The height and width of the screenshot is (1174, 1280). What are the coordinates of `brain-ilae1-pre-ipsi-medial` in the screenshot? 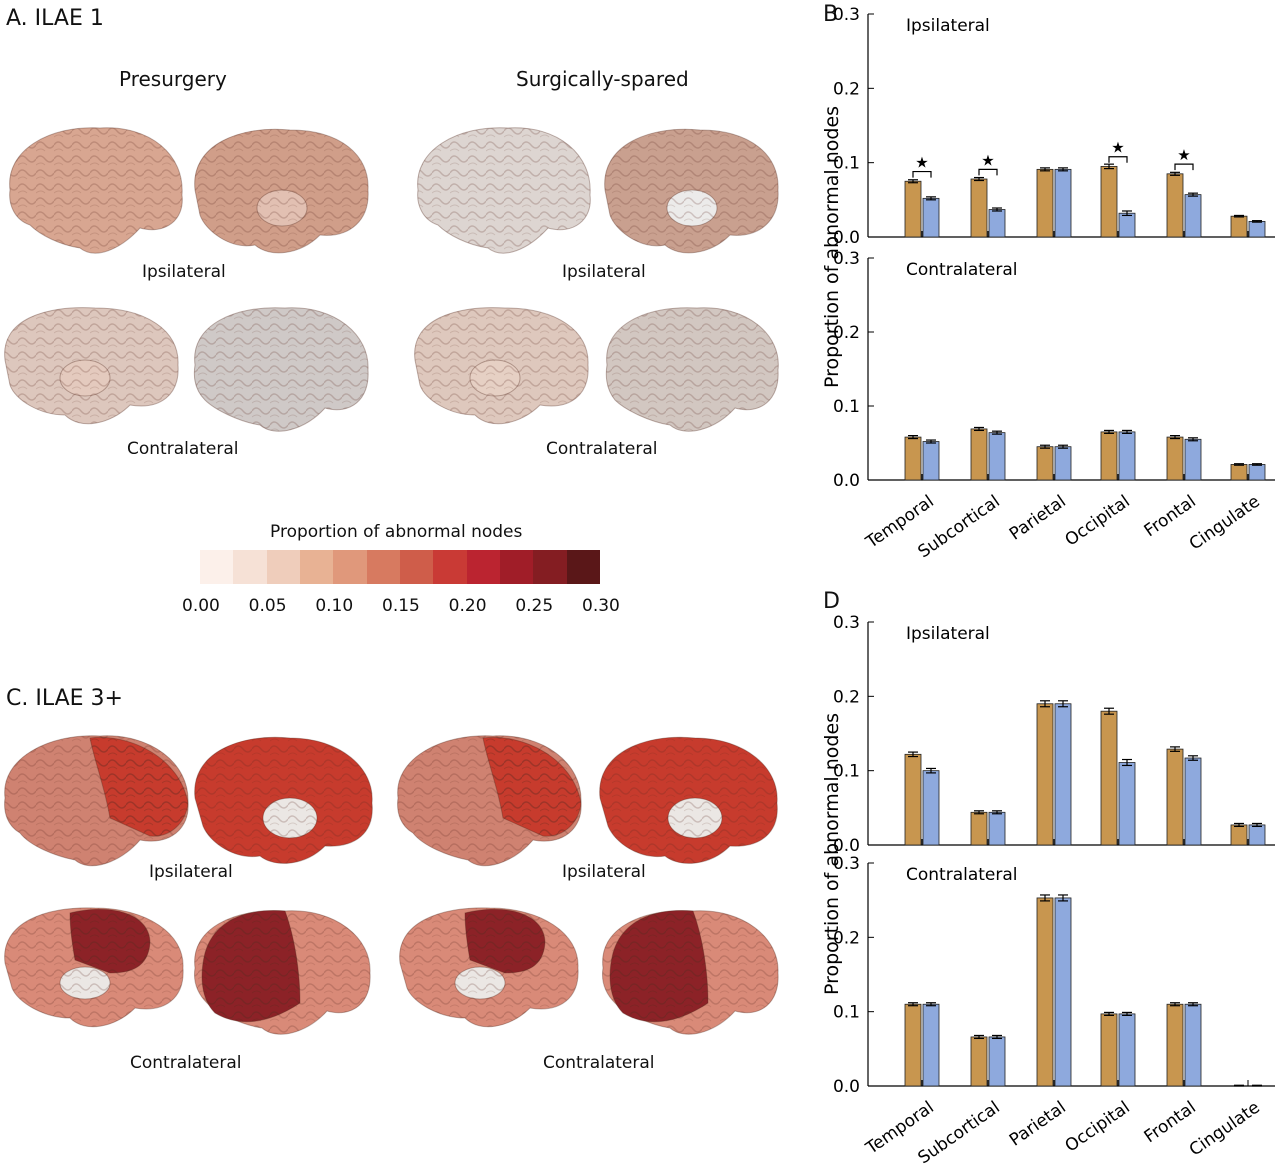 It's located at (281, 191).